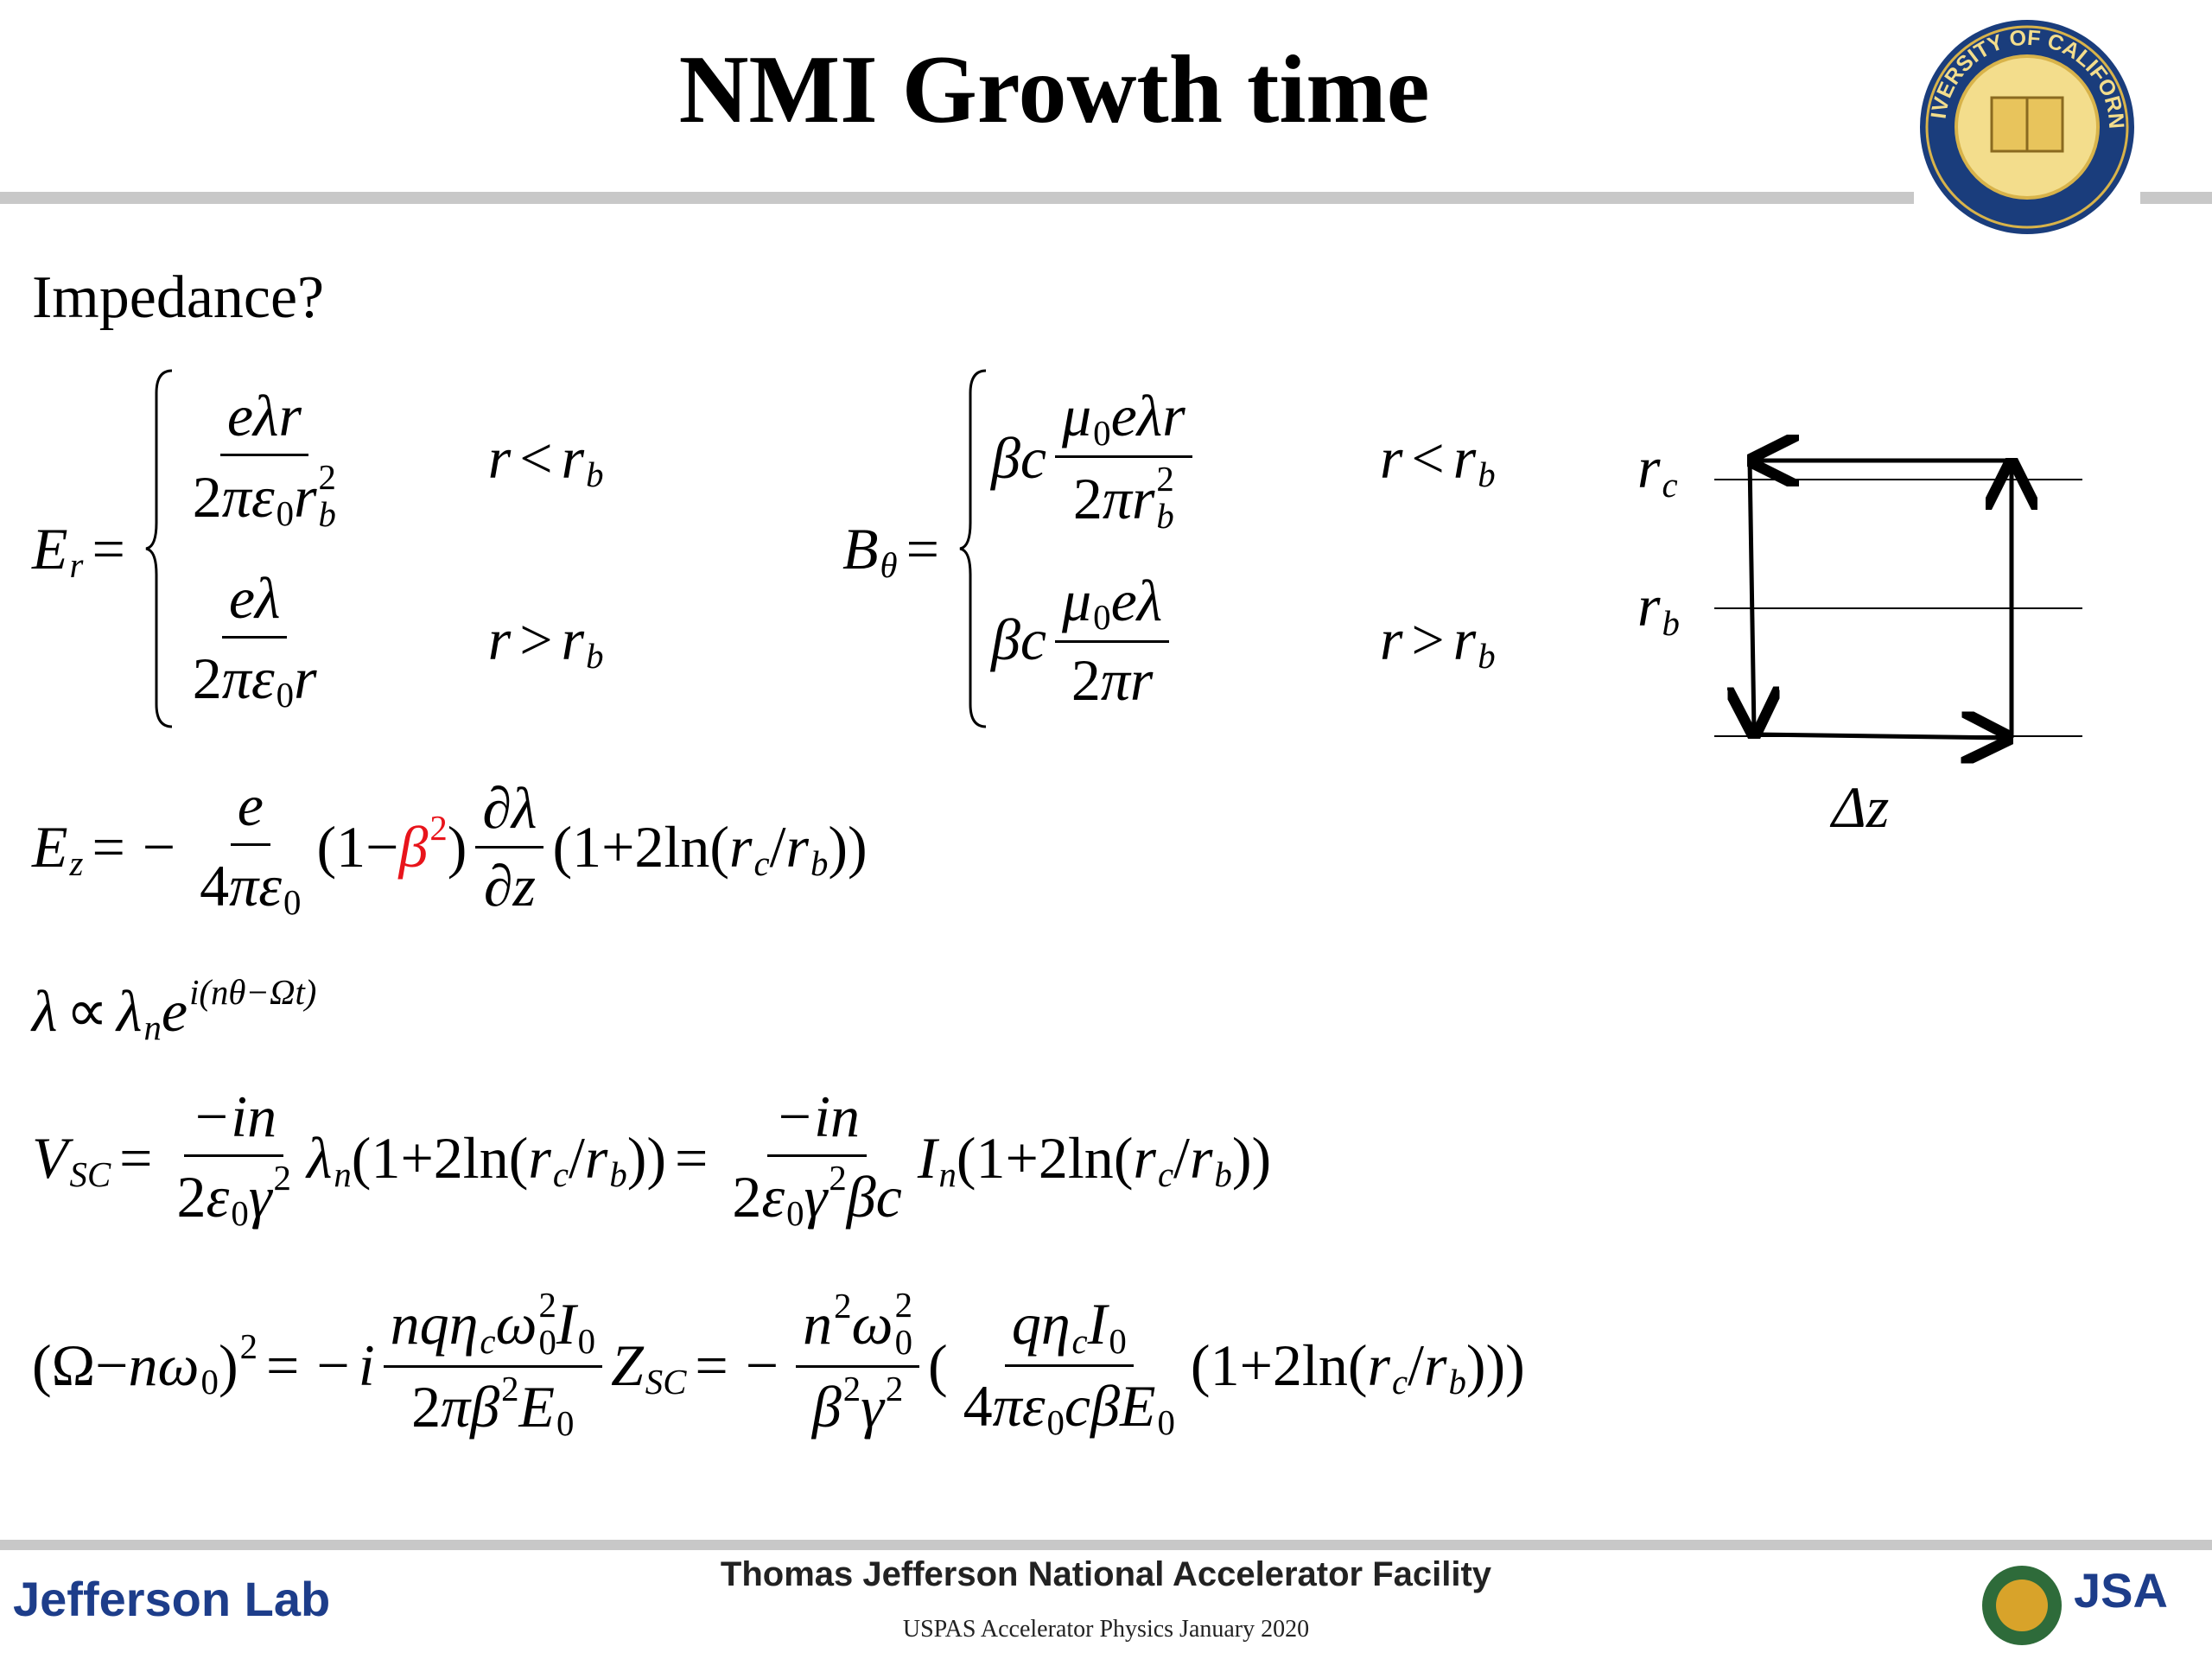 Image resolution: width=2212 pixels, height=1659 pixels. Describe the element at coordinates (1128, 498) in the screenshot. I see `symbol-base: πr` at that location.